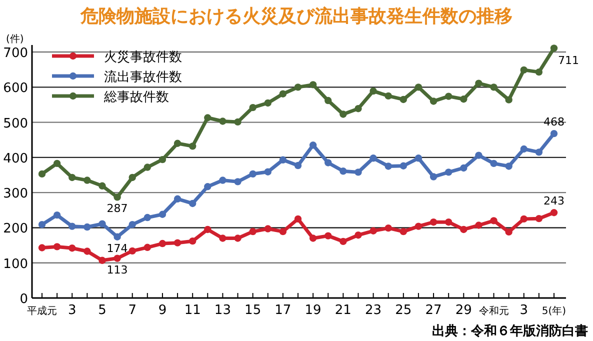  Describe the element at coordinates (568, 61) in the screenshot. I see `data-label: 711` at that location.